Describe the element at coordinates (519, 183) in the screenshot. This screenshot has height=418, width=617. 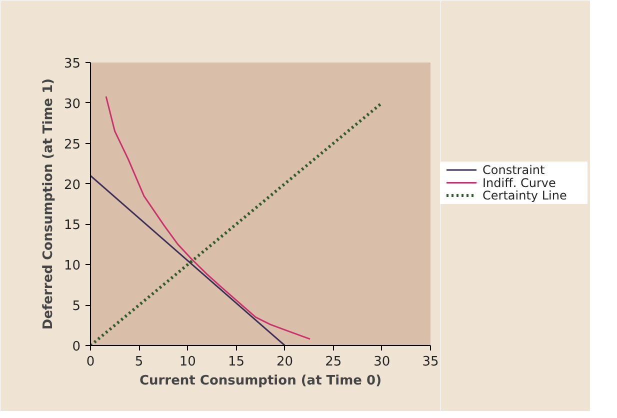
I see `legend-label: Indiff. Curve` at that location.